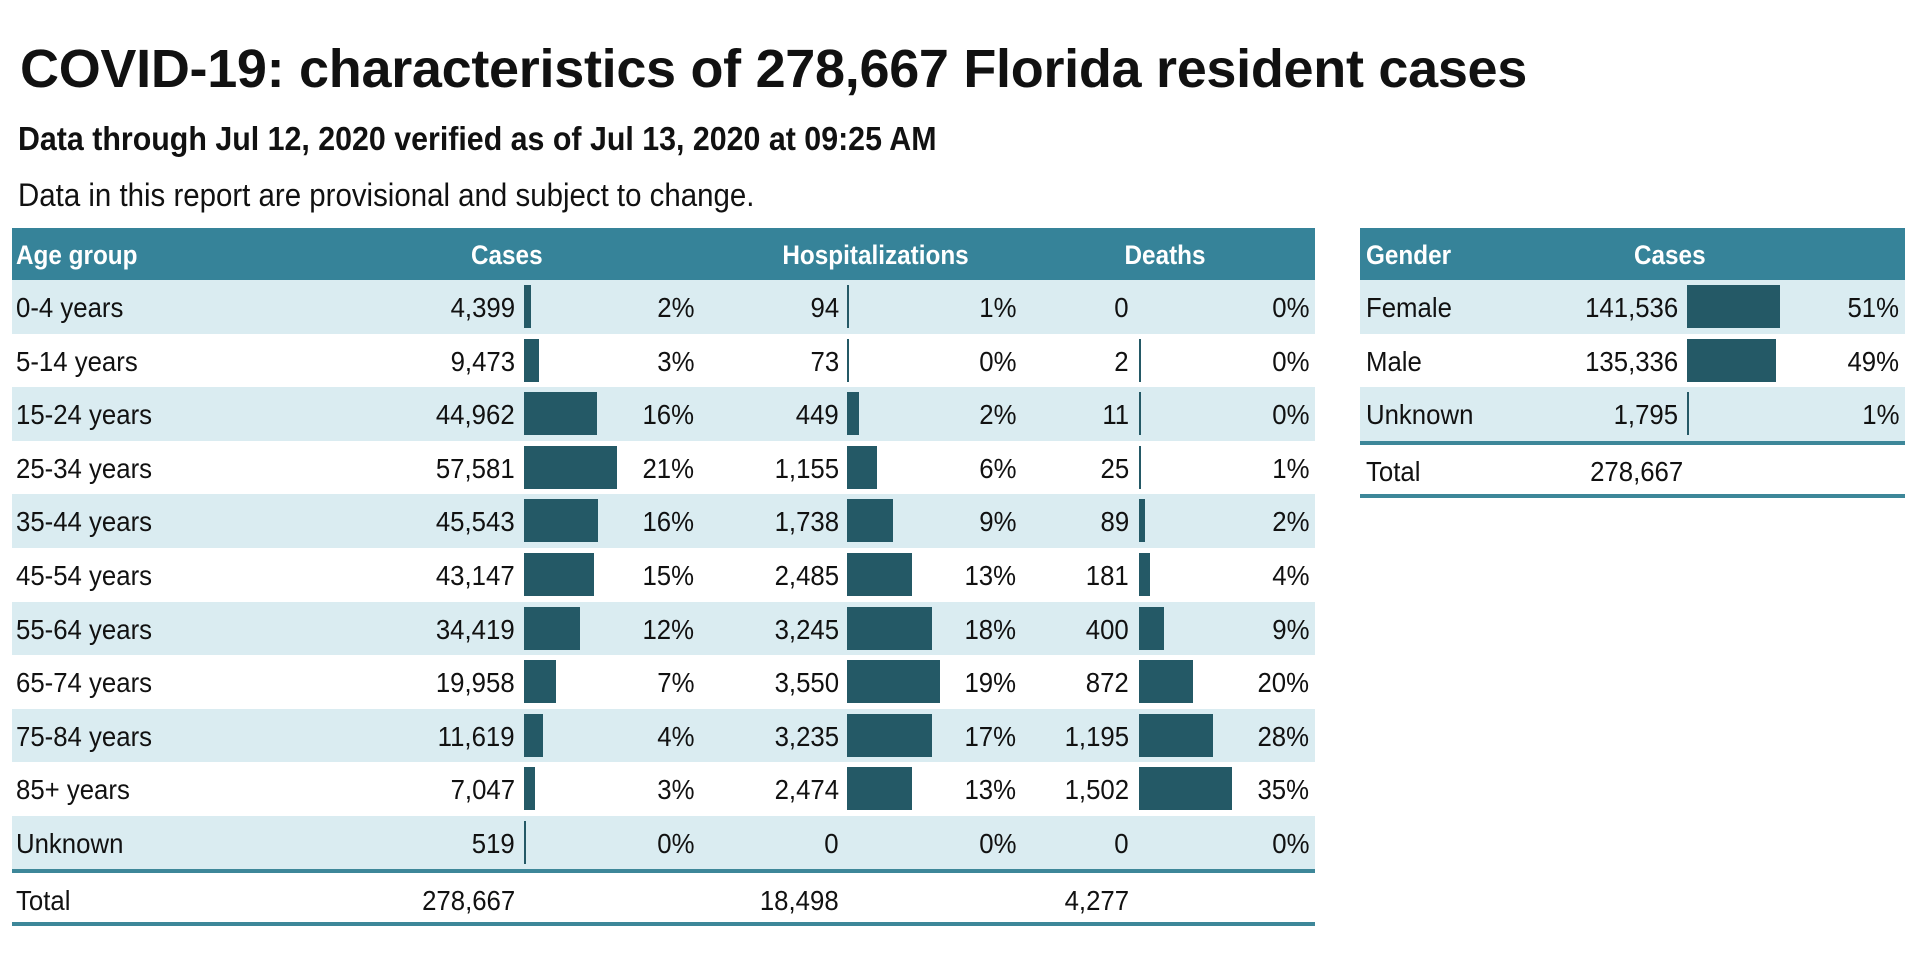  I want to click on hospitalizations-percent: 9%, so click(997, 522).